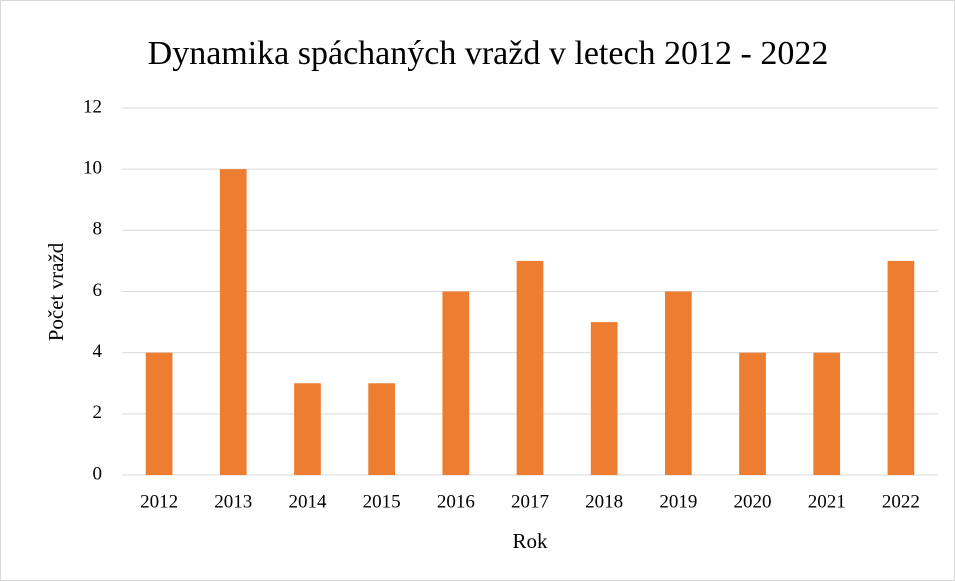 The image size is (955, 581). I want to click on y-tick-label: 12, so click(92, 106).